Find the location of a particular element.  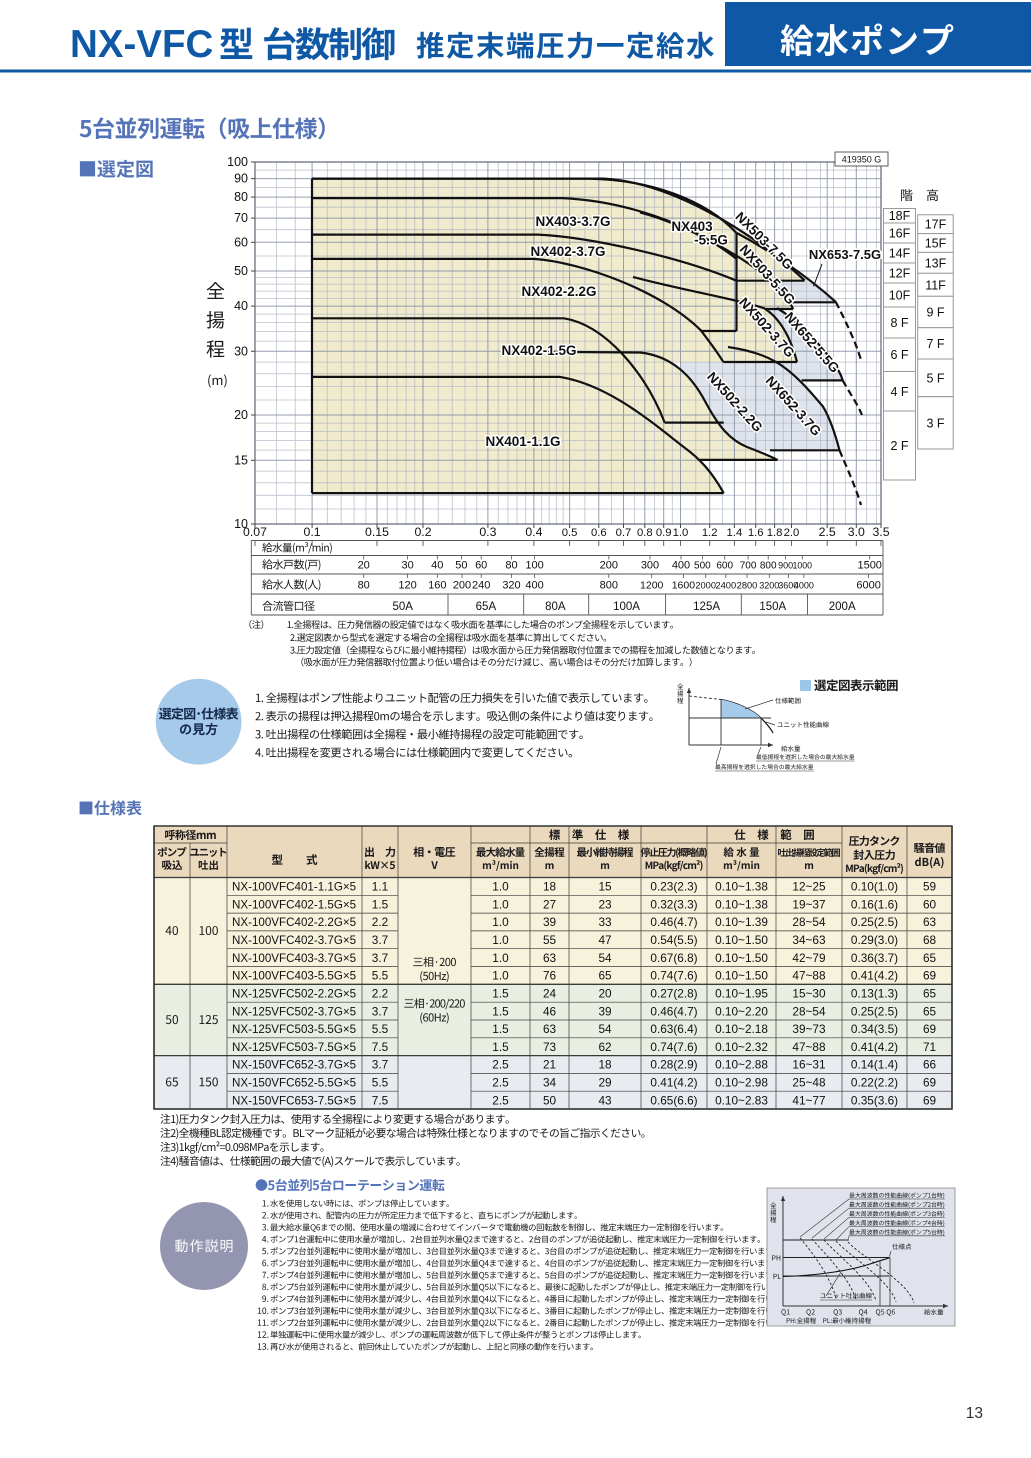

svg-text: 0.22(2.2) is located at coordinates (874, 1083).